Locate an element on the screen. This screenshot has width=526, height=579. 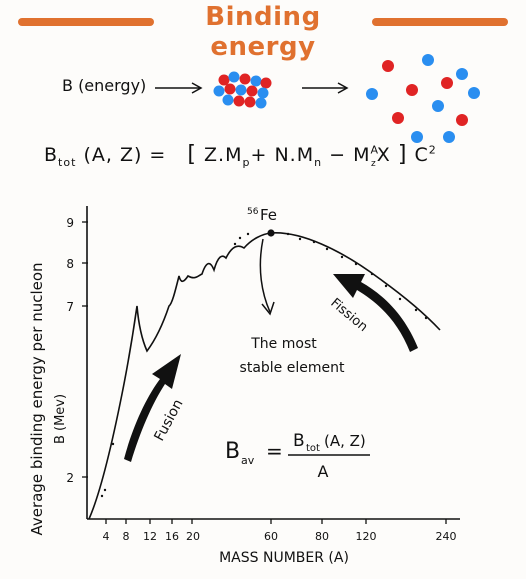
eq-c-sup: 2 is located at coordinates (432, 150).